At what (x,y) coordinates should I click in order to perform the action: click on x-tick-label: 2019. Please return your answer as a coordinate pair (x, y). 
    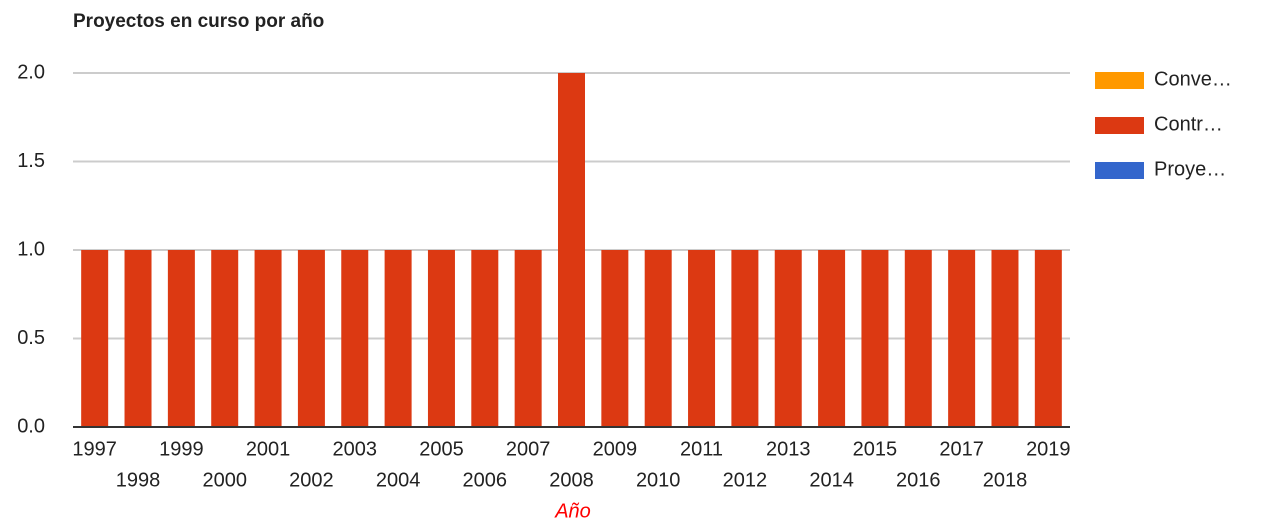
    Looking at the image, I should click on (1048, 449).